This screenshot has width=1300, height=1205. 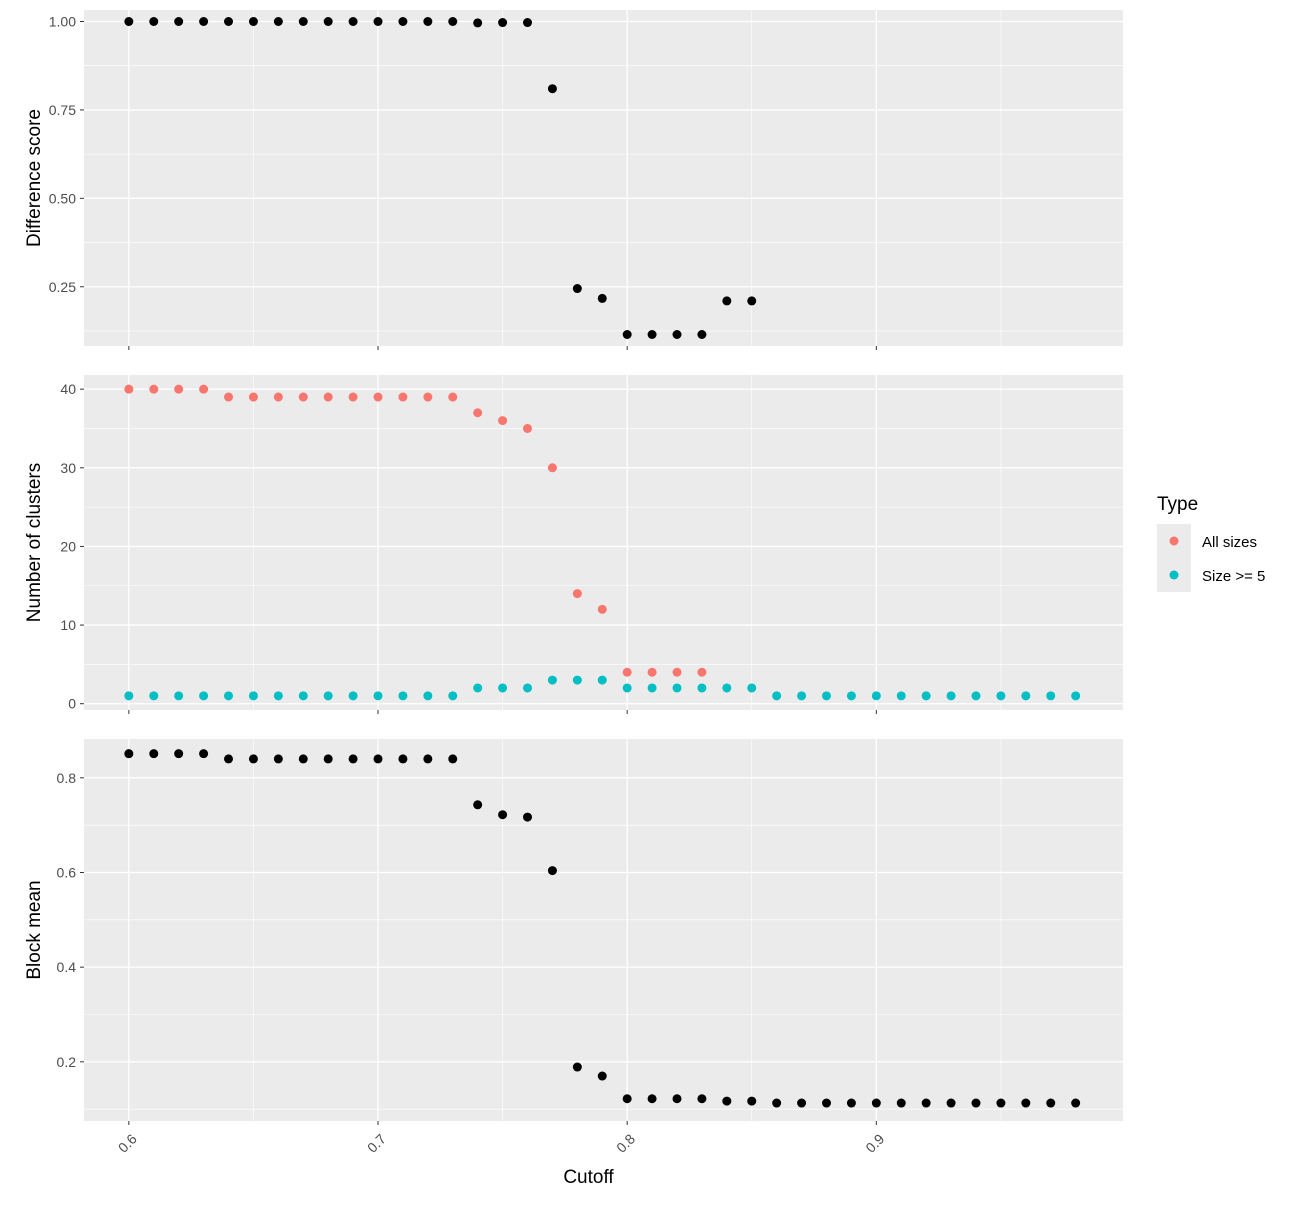 I want to click on y-tick-label: 0.25, so click(x=62, y=287).